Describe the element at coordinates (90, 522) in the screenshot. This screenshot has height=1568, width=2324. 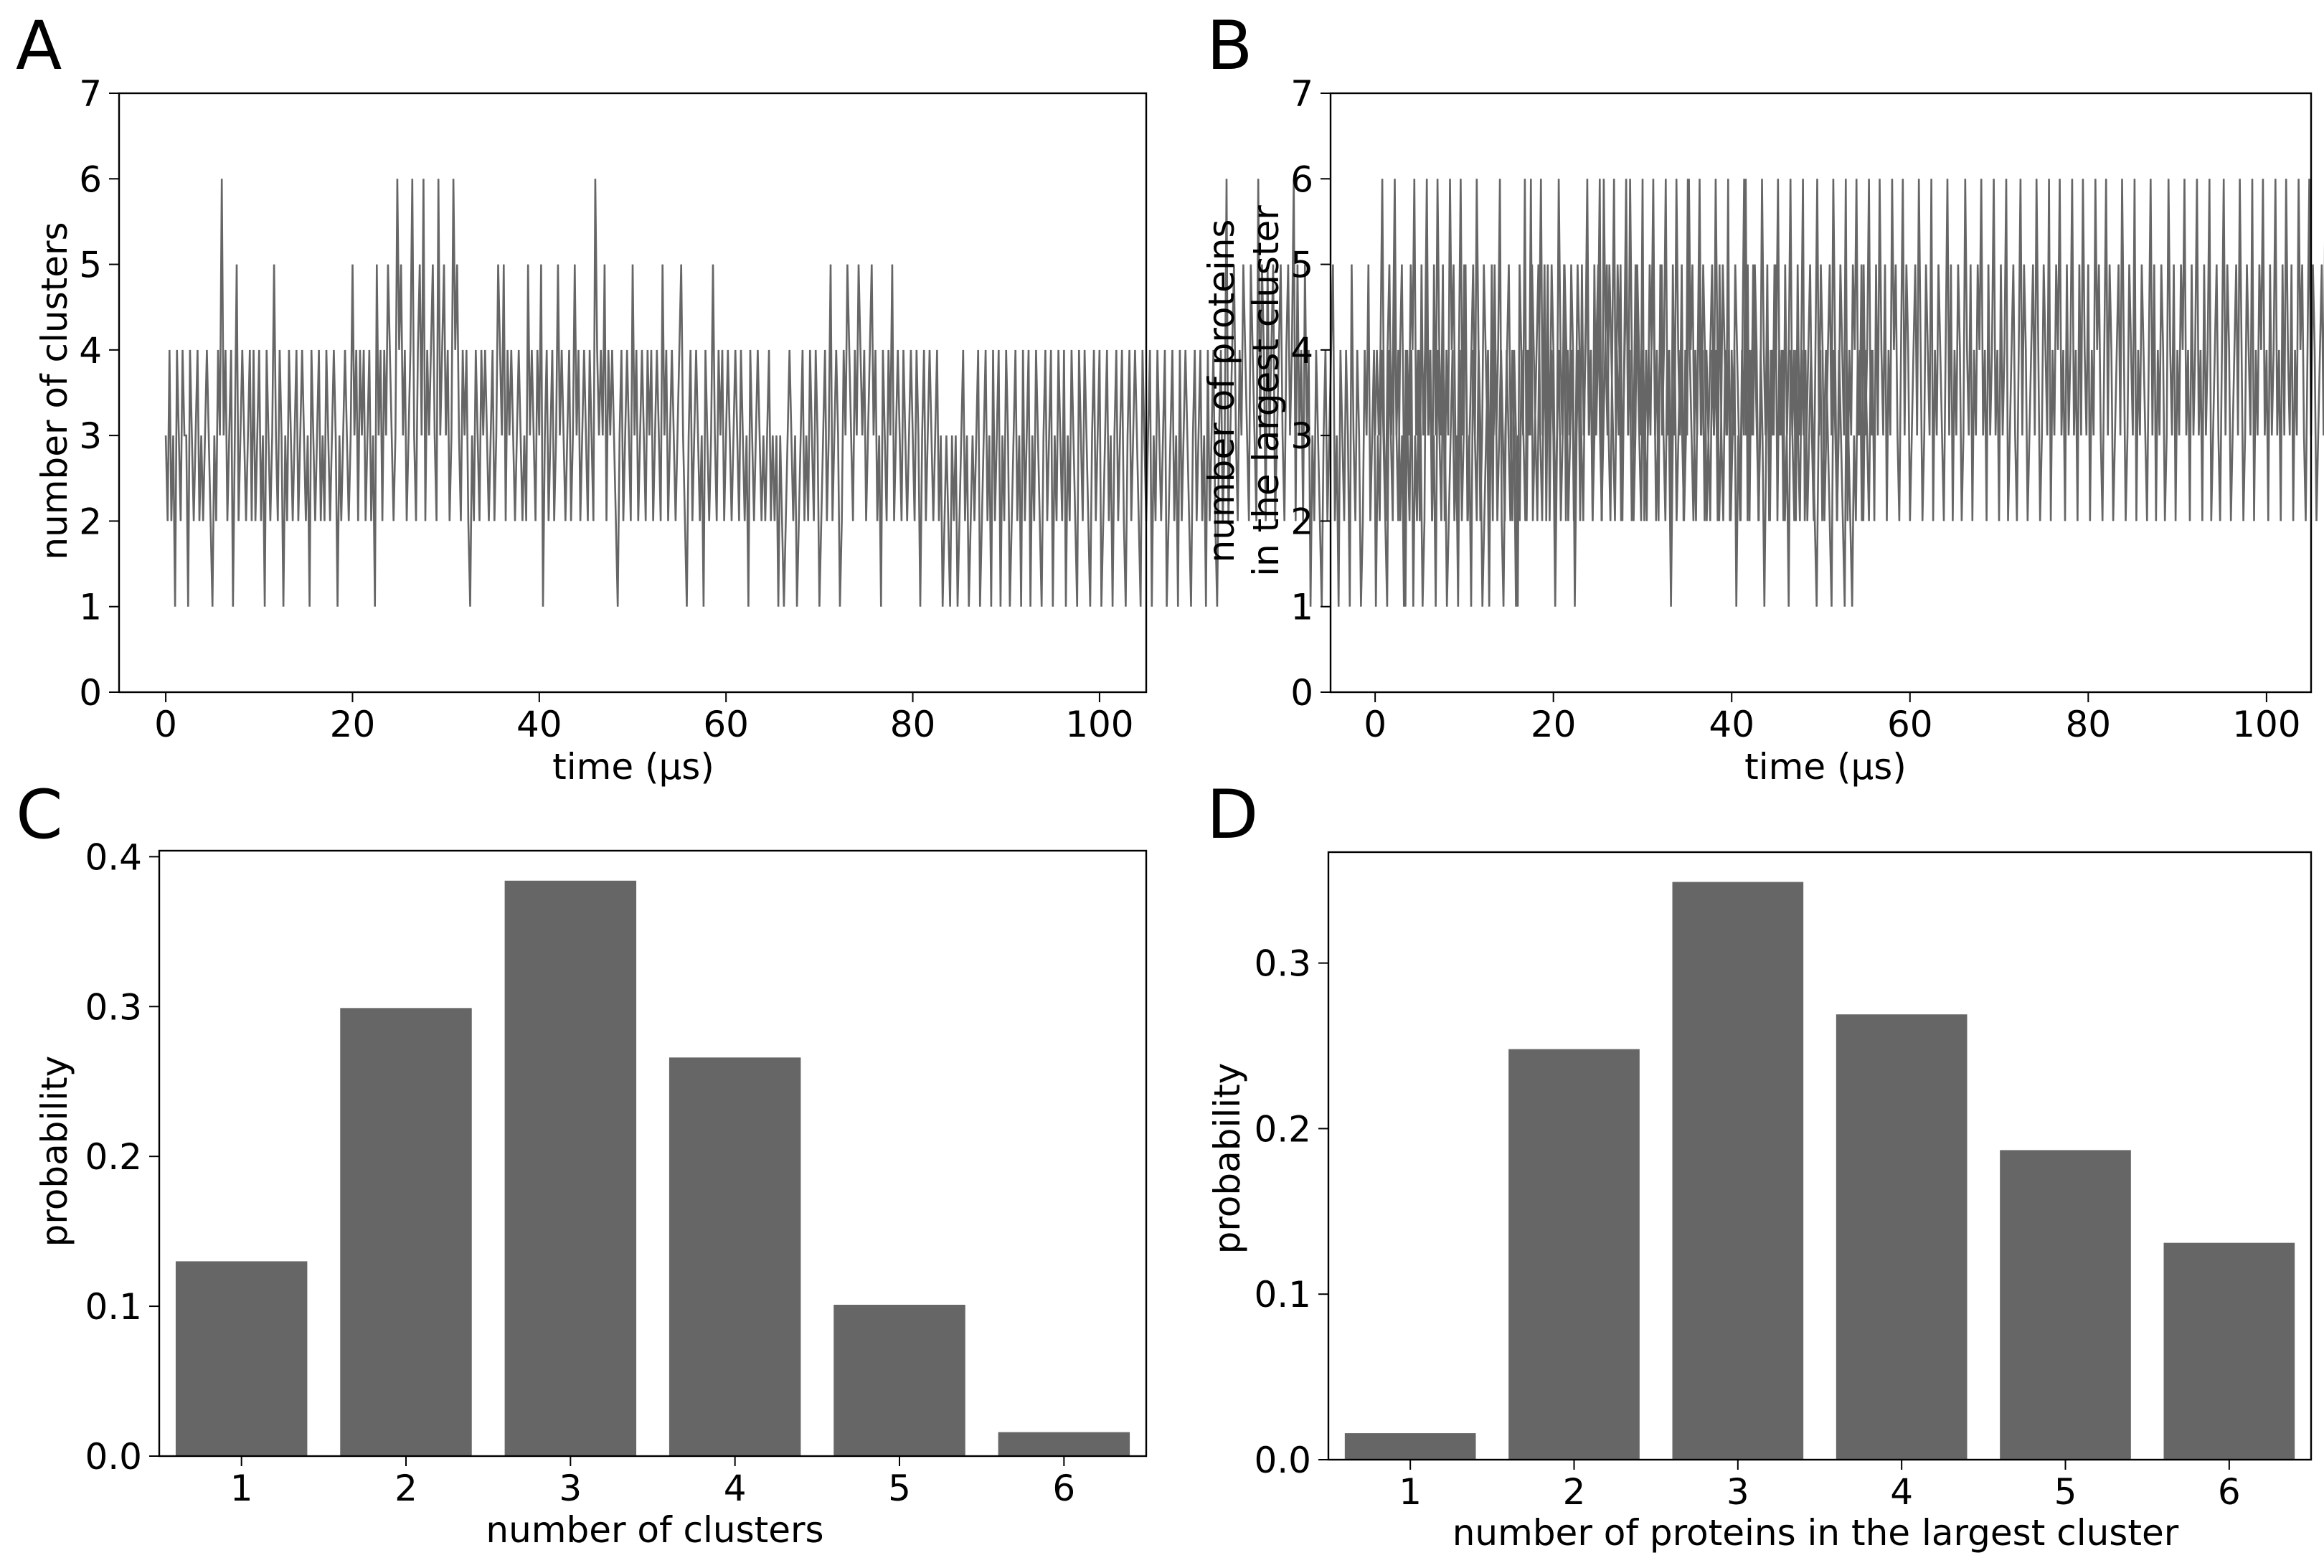
I see `panel-a-ytick-label: 2` at that location.